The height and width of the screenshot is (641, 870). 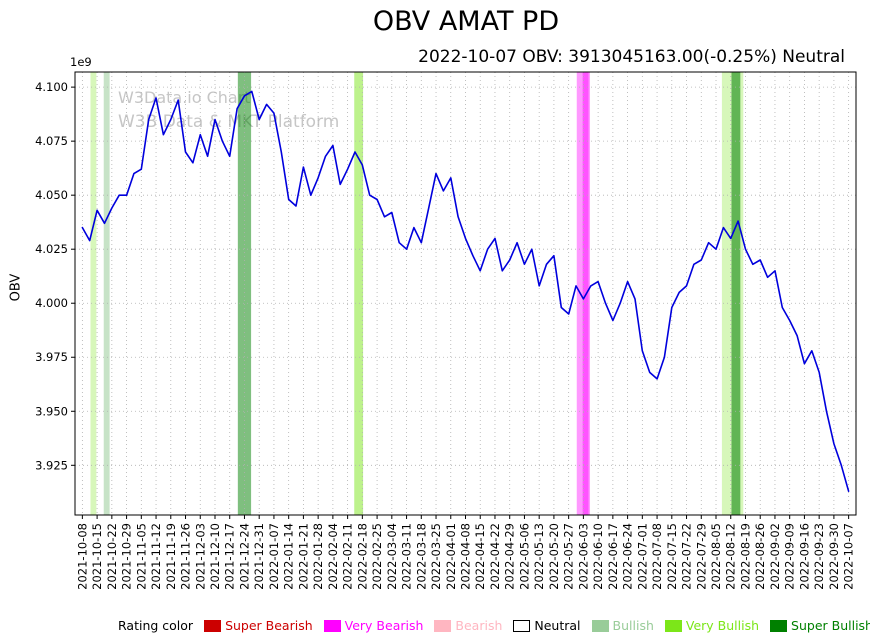 I want to click on x-tick-label: 2021-12-31, so click(x=259, y=556).